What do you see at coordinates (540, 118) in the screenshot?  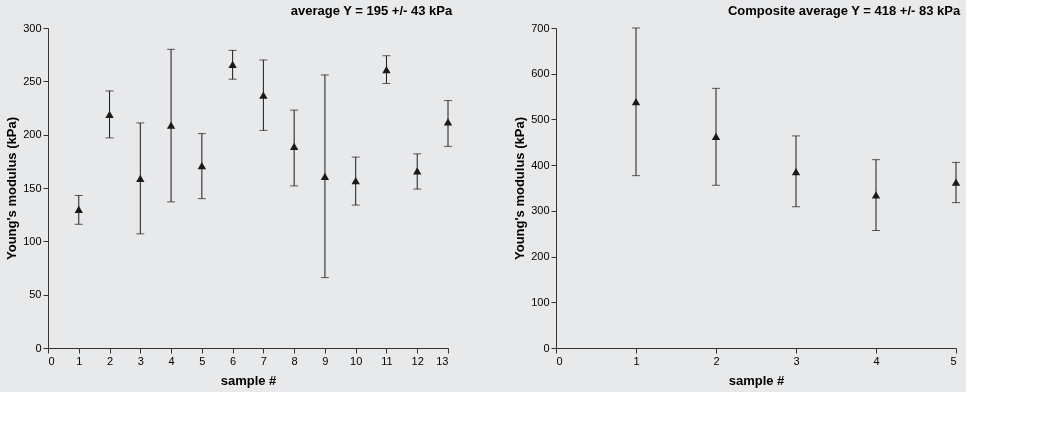 I see `y-tick-label: 500` at bounding box center [540, 118].